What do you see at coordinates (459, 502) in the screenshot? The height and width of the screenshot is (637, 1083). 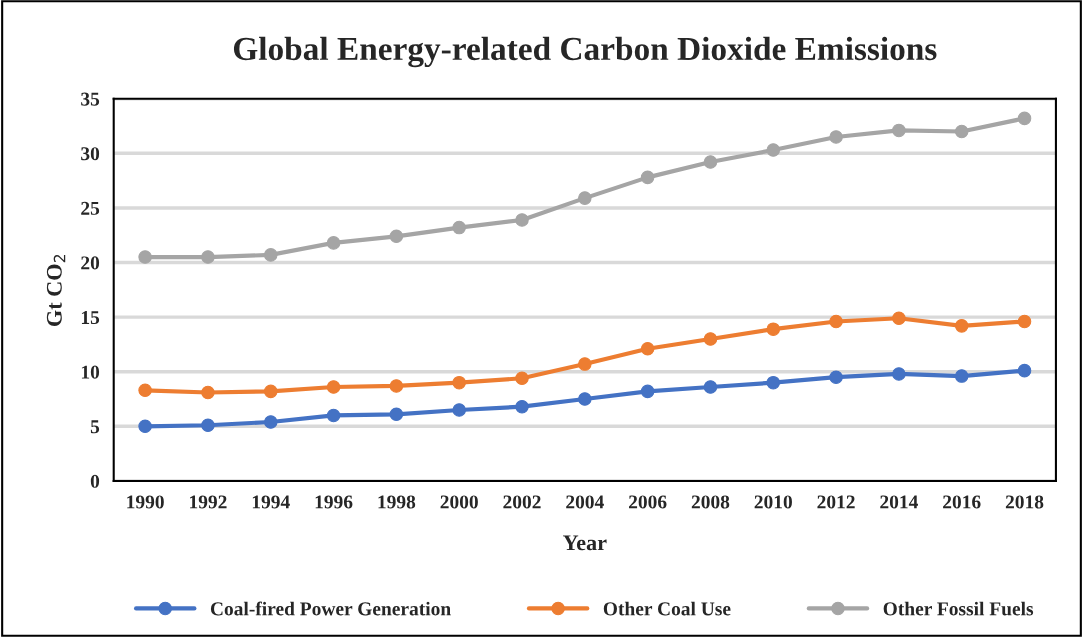 I see `x-tick-label: 2000` at bounding box center [459, 502].